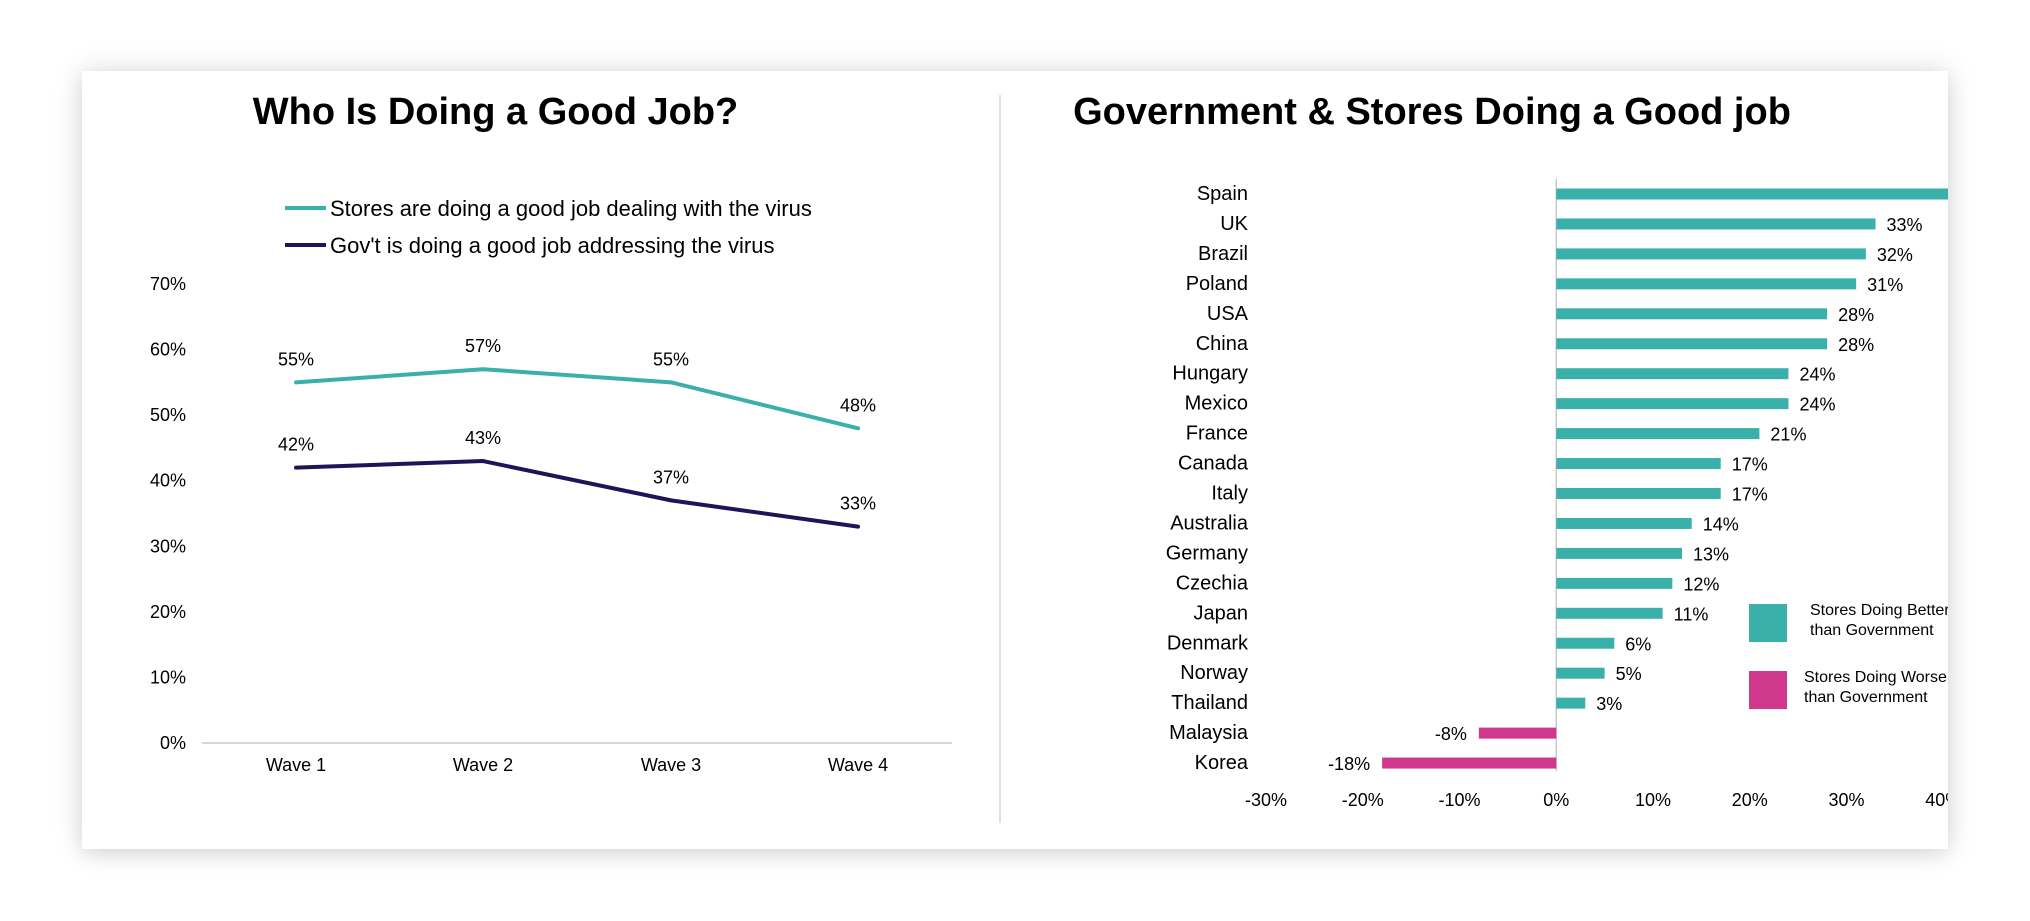 This screenshot has width=2030, height=921. I want to click on category-label: Brazil, so click(1223, 254).